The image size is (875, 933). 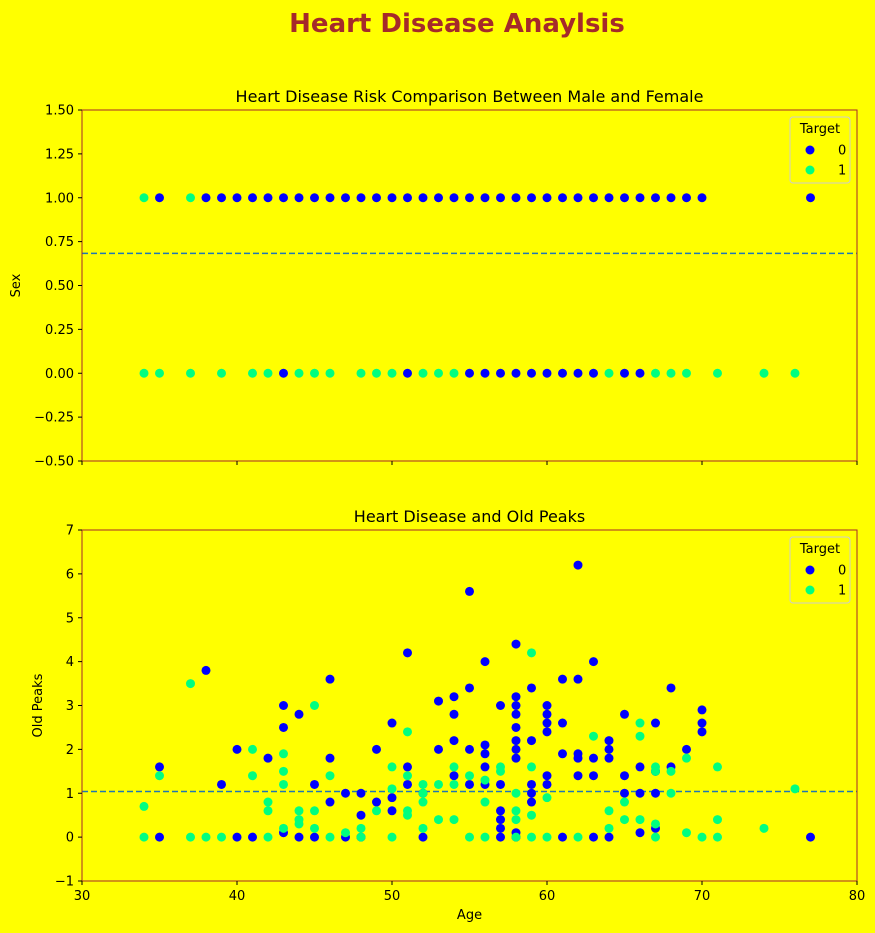 What do you see at coordinates (54, 462) in the screenshot?
I see `y-tick-label: −0.50` at bounding box center [54, 462].